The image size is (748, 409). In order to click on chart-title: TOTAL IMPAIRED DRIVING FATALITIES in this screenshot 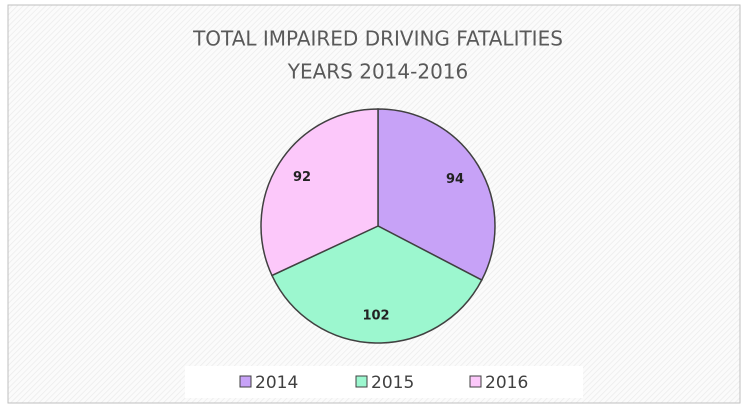, I will do `click(377, 39)`.